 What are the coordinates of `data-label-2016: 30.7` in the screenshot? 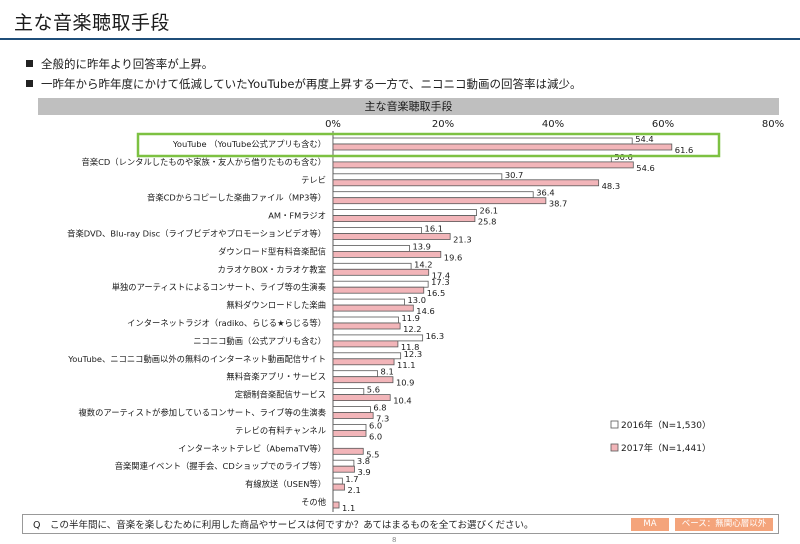 It's located at (514, 175).